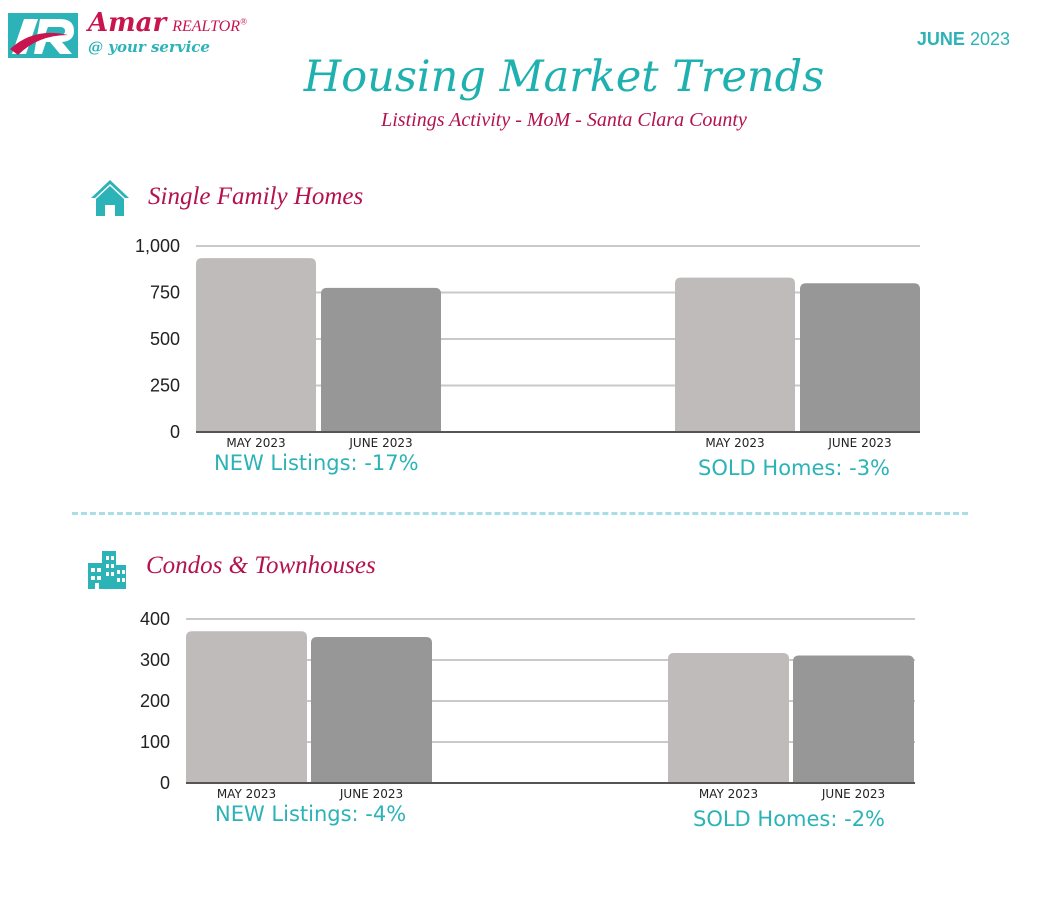  Describe the element at coordinates (155, 660) in the screenshot. I see `y-tick-label: 300` at that location.